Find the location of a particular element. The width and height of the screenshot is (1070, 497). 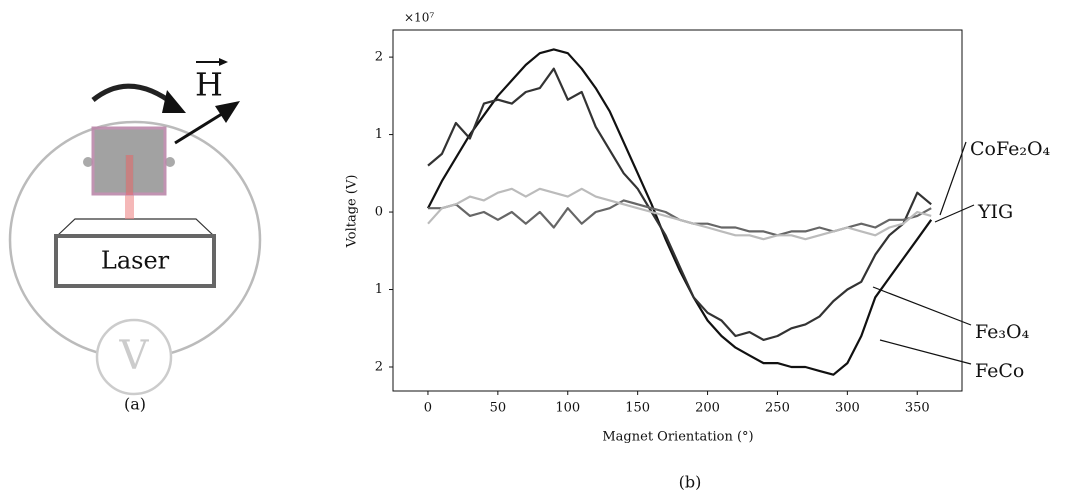

x-tick-label: 350 is located at coordinates (917, 408).